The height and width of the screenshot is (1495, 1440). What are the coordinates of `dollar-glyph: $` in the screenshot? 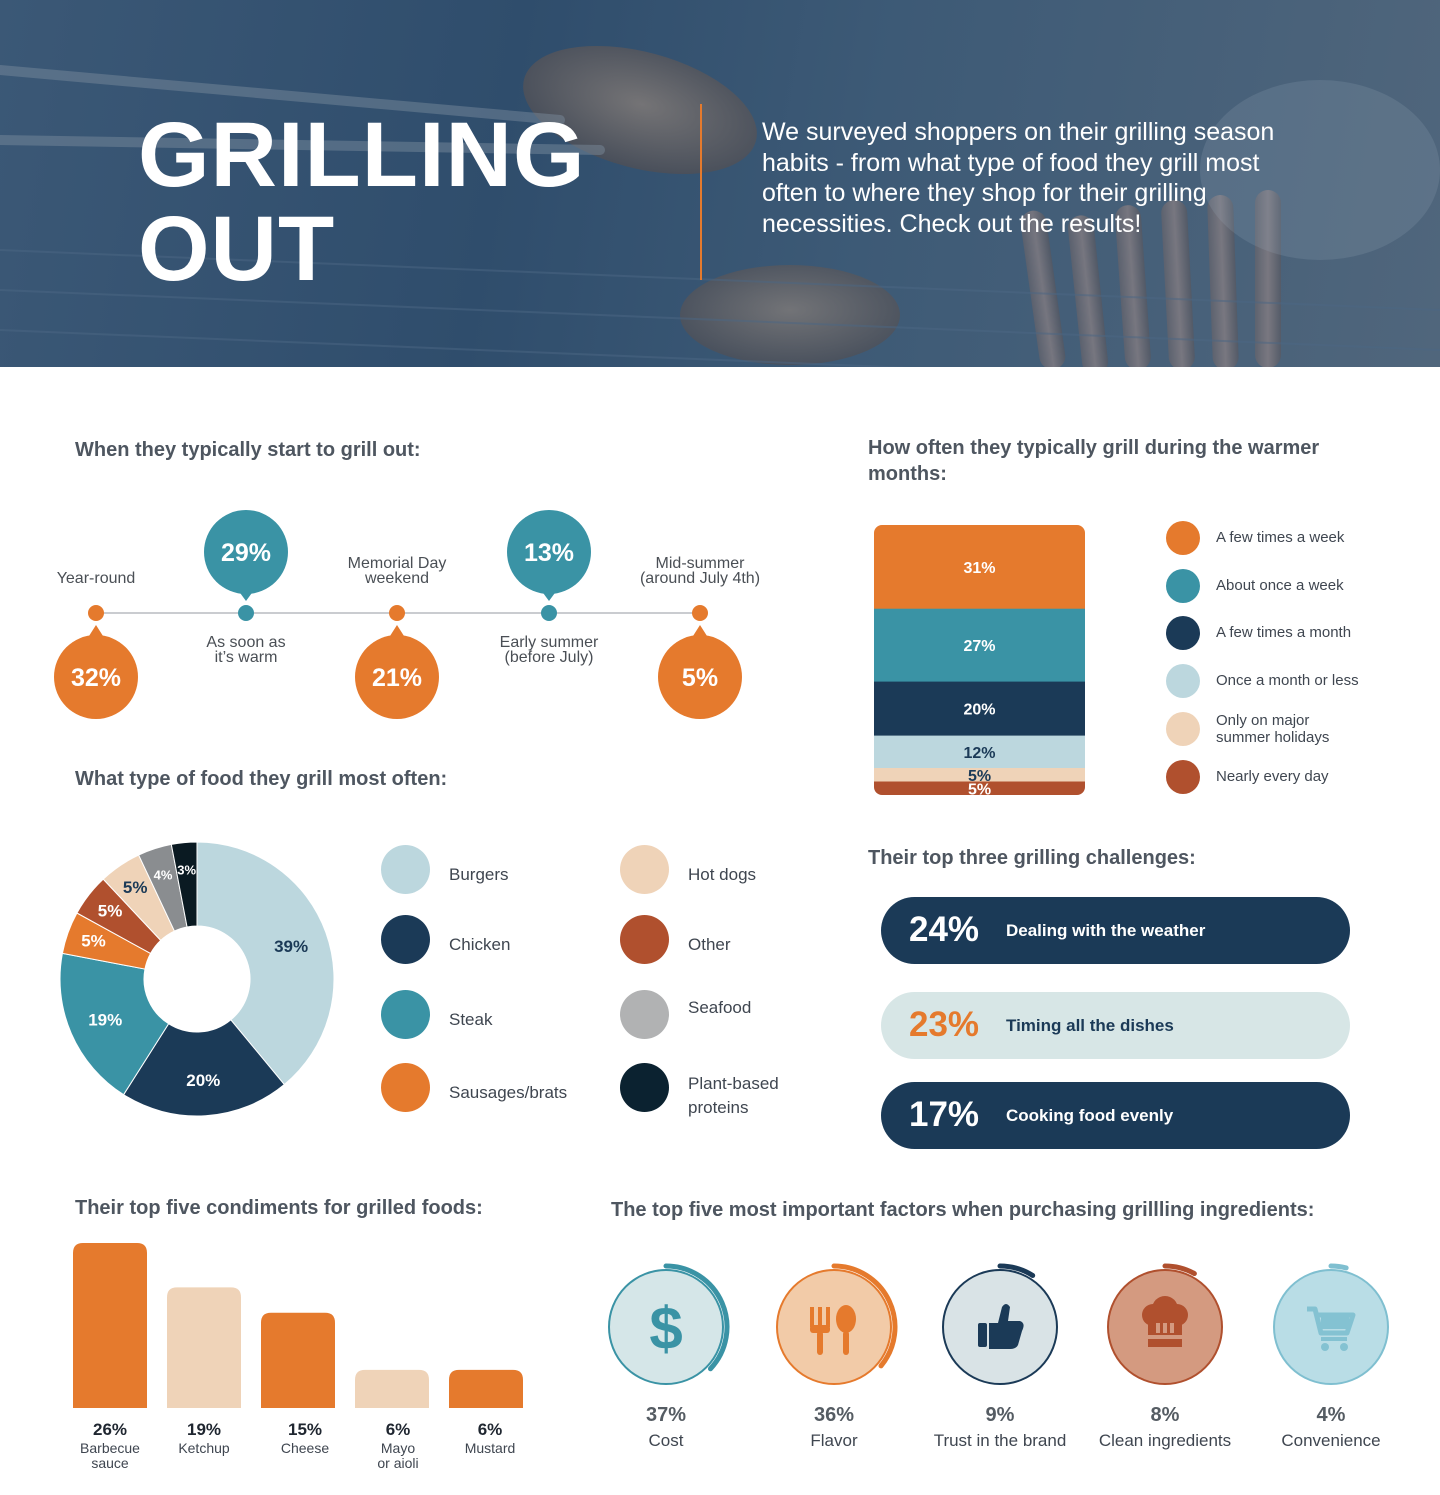 It's located at (665, 1328).